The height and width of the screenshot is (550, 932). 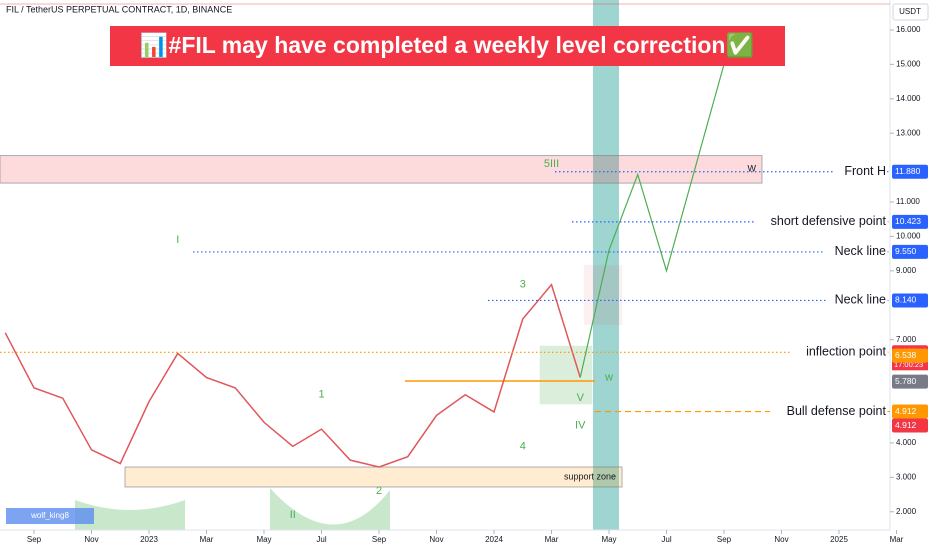 What do you see at coordinates (906, 339) in the screenshot?
I see `y-tick-label: 7.000` at bounding box center [906, 339].